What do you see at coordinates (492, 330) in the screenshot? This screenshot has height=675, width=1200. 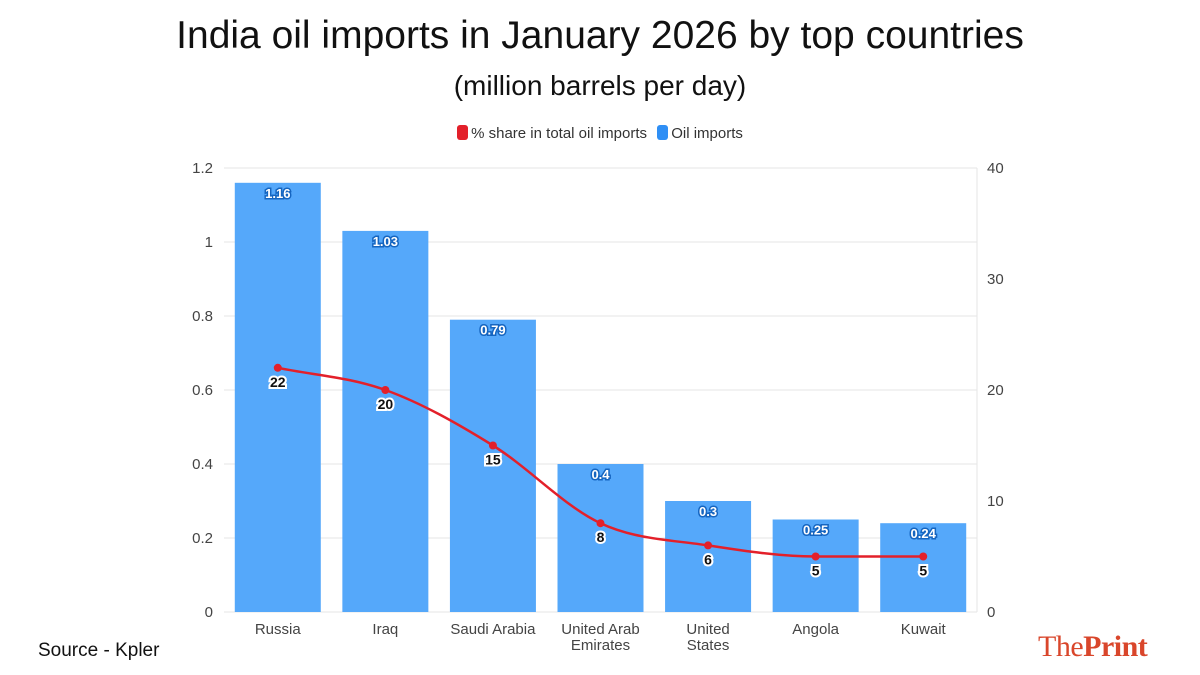 I see `bar-value-label: 0.79` at bounding box center [492, 330].